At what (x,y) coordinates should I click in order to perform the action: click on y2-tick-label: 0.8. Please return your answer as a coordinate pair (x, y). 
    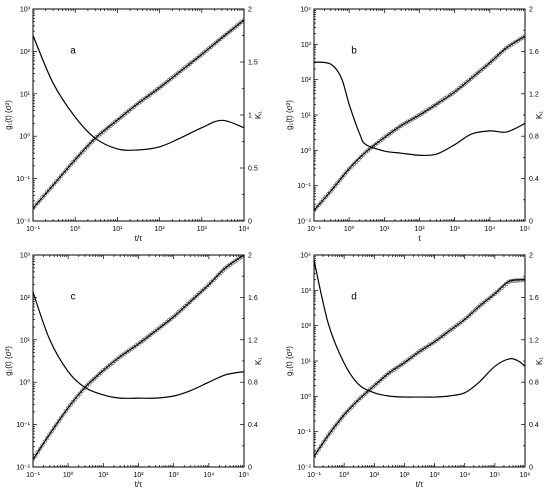
    Looking at the image, I should click on (534, 383).